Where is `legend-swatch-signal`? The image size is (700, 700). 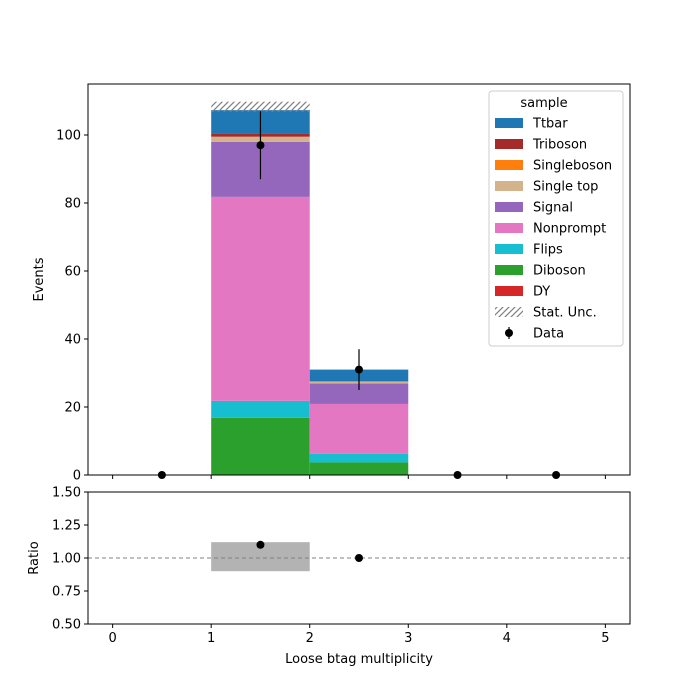
legend-swatch-signal is located at coordinates (509, 207).